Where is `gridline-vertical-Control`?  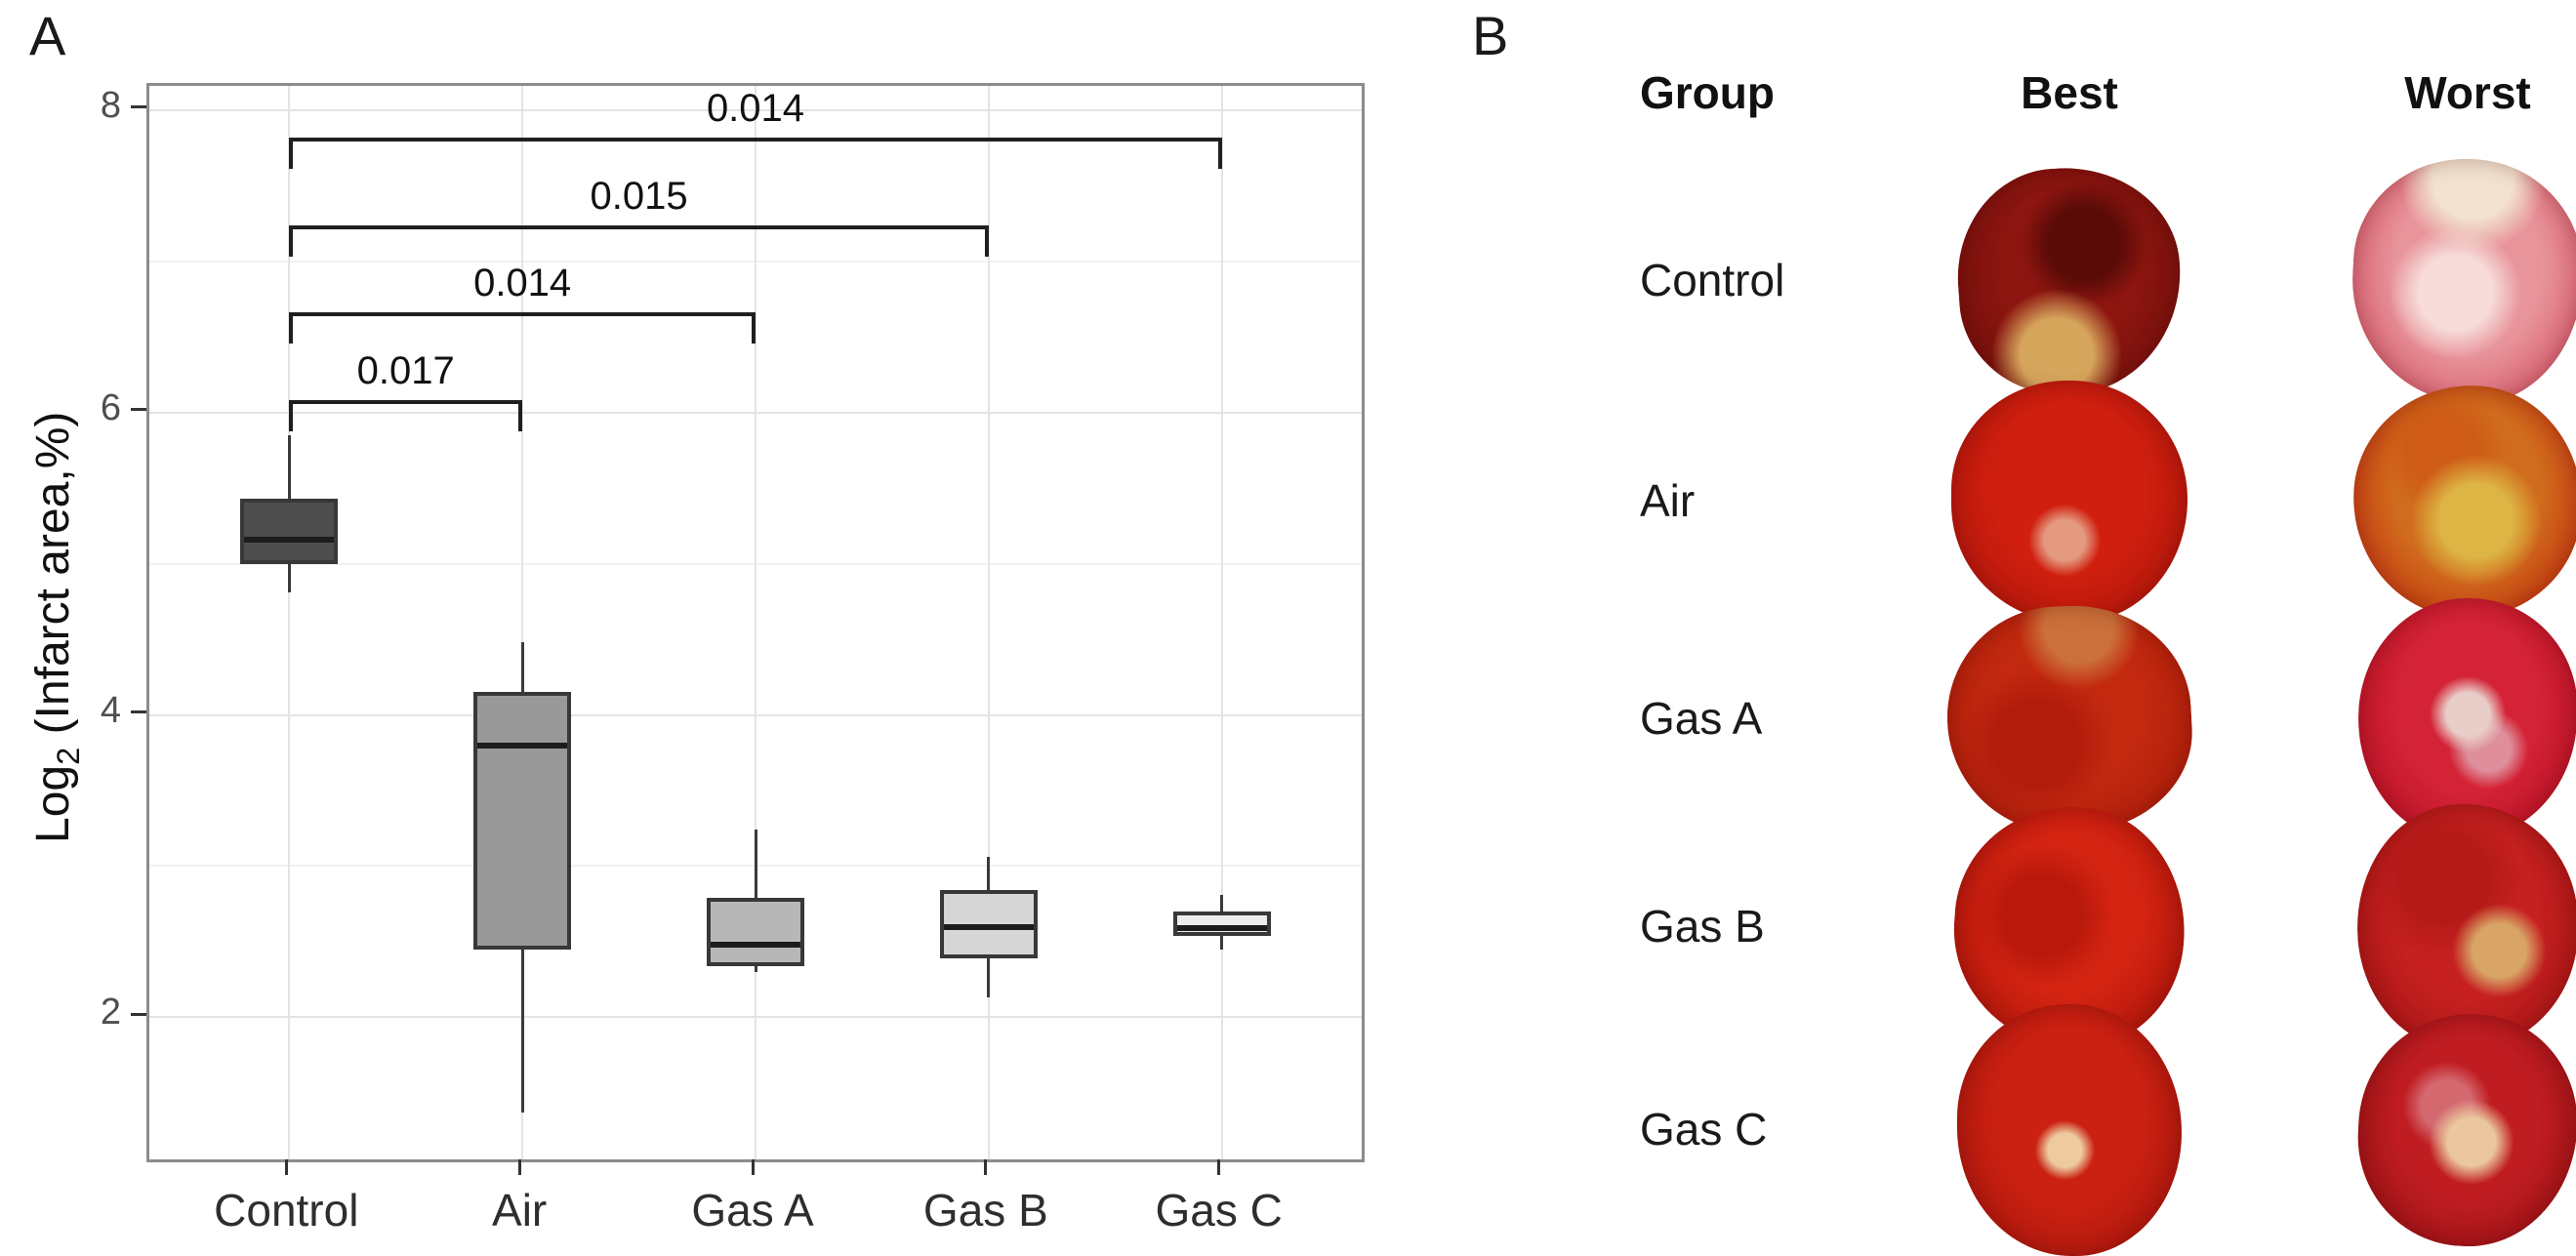 gridline-vertical-Control is located at coordinates (289, 622).